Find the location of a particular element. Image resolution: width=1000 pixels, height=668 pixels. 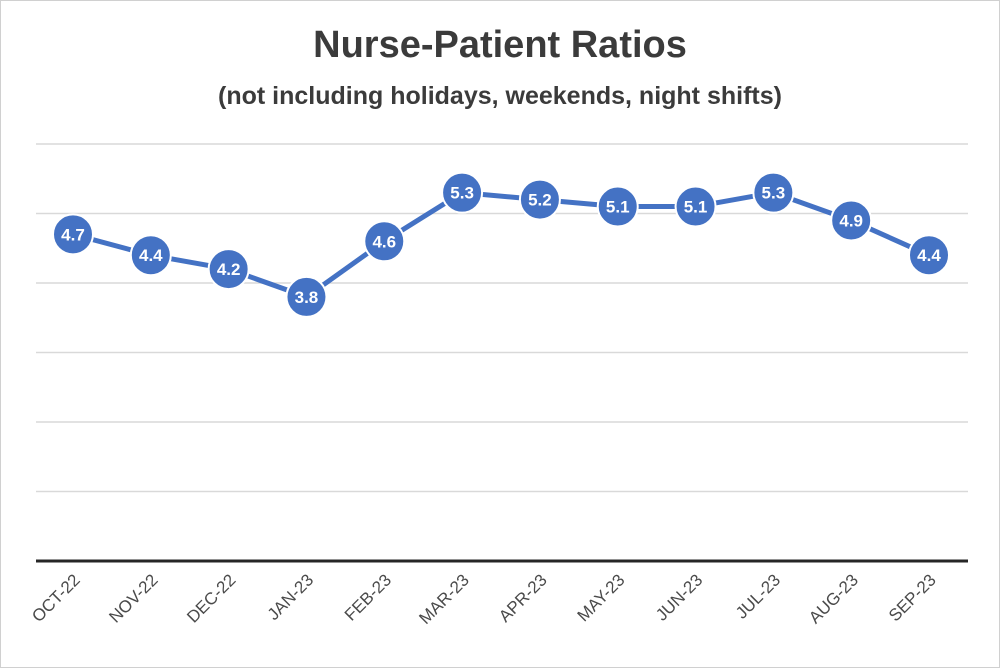

x-tick-label: OCT-22 is located at coordinates (56, 598).